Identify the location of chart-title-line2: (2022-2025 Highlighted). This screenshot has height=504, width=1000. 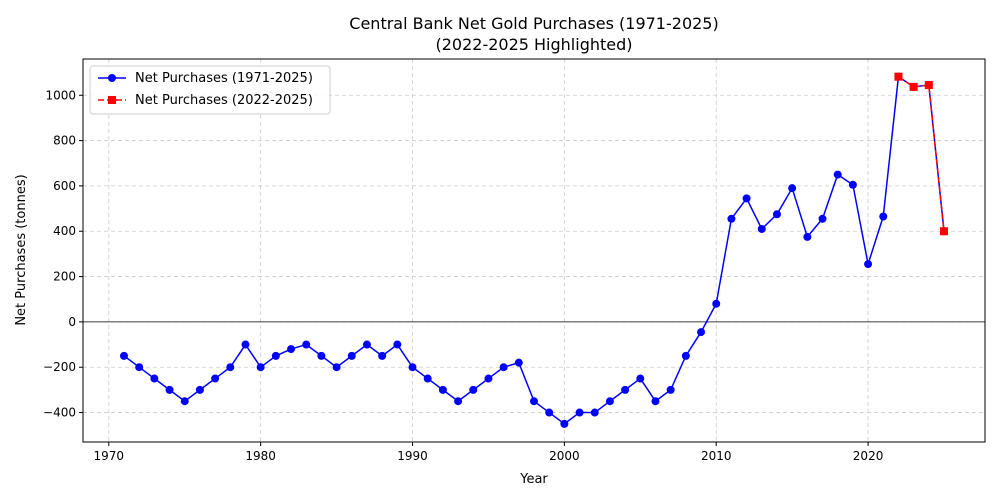
(533, 44).